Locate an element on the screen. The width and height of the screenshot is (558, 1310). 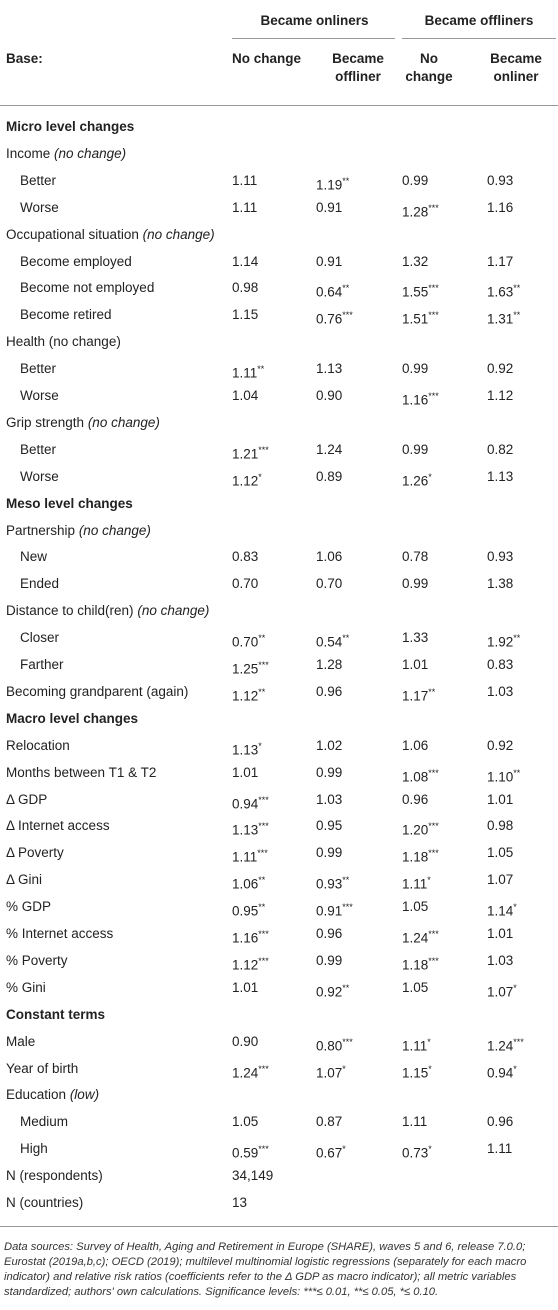
section-label: Macro level changes is located at coordinates (72, 719).